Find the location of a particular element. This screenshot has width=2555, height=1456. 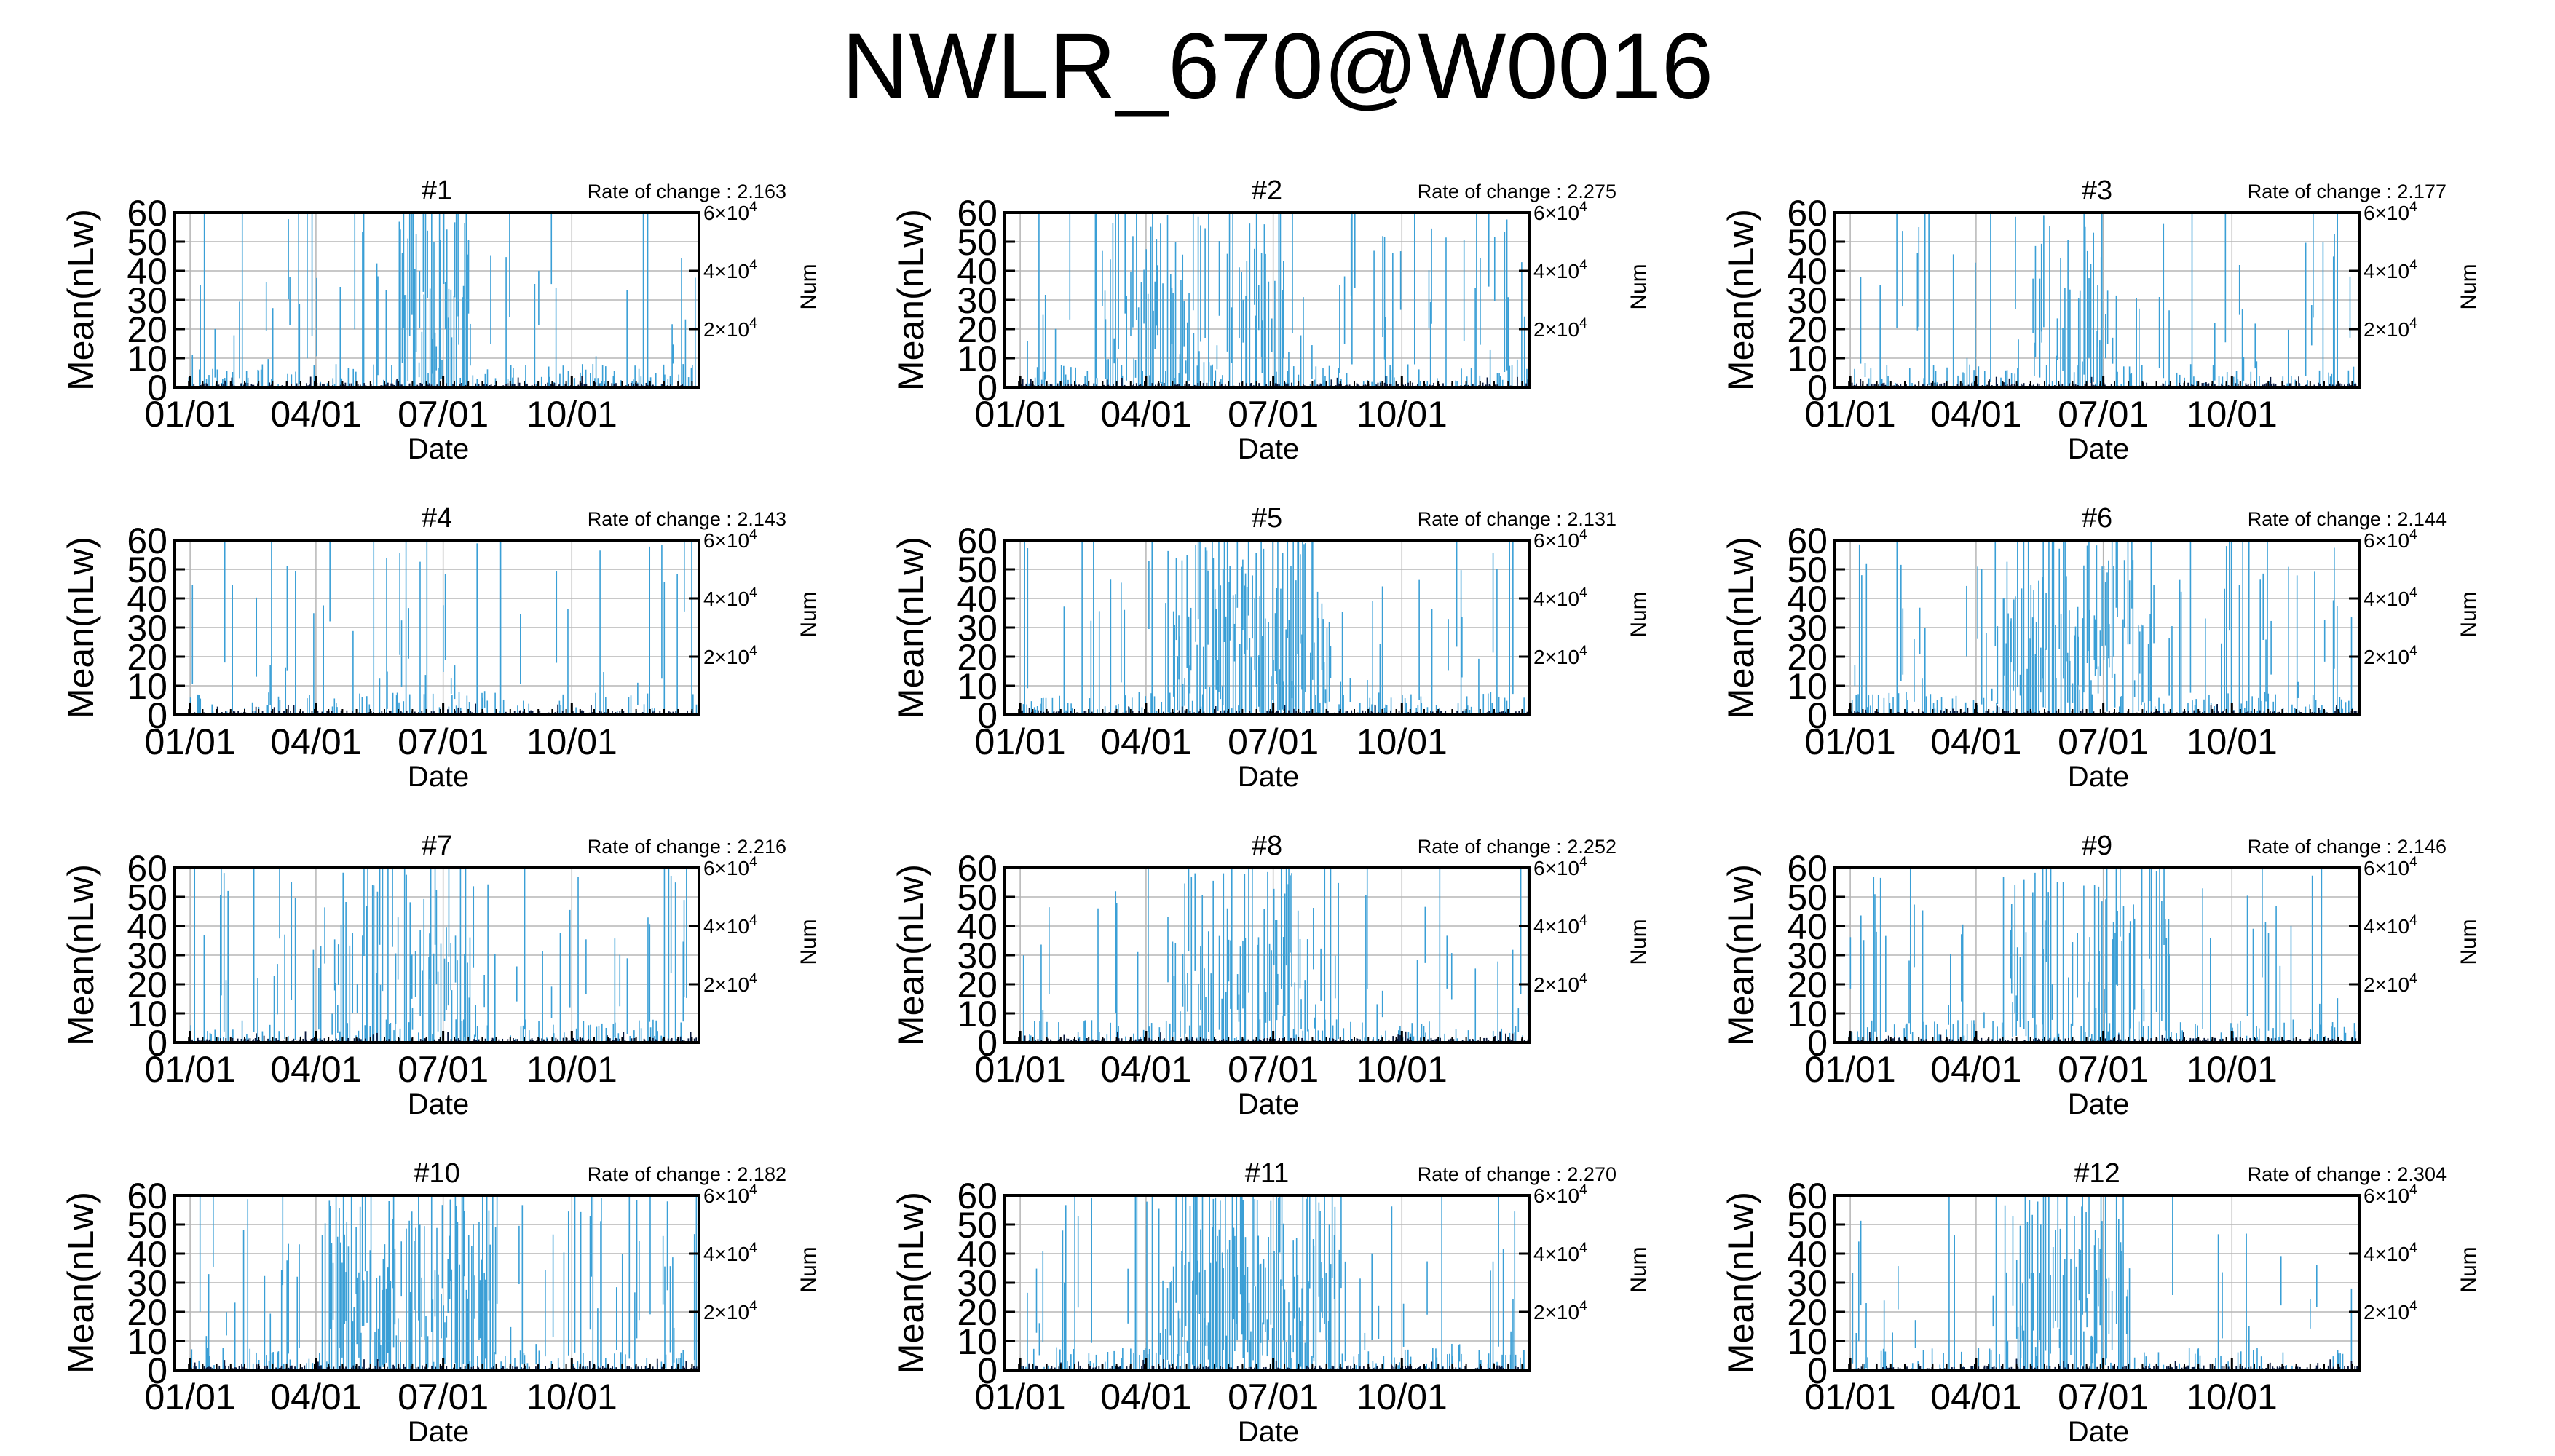

panel-title: #6 is located at coordinates (2097, 518).